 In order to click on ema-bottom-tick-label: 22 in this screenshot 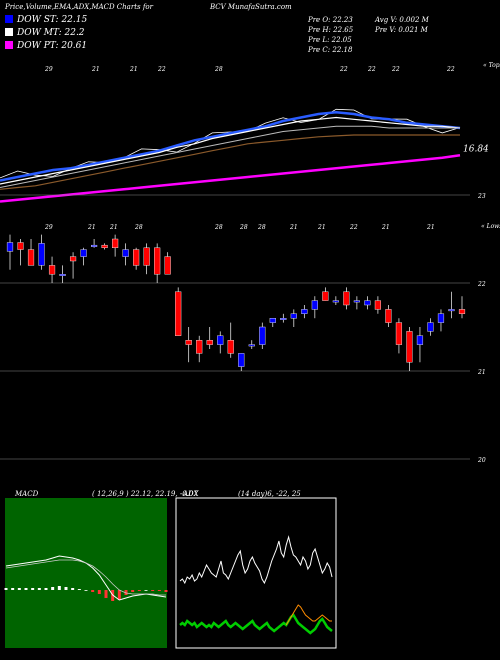, I will do `click(353, 227)`.